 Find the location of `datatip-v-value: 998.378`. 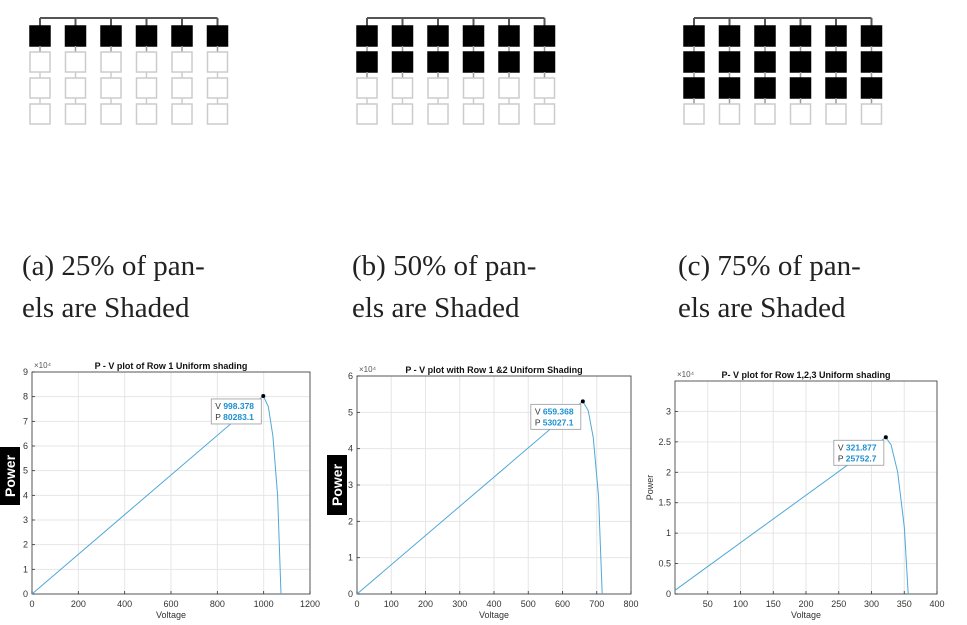

datatip-v-value: 998.378 is located at coordinates (238, 406).